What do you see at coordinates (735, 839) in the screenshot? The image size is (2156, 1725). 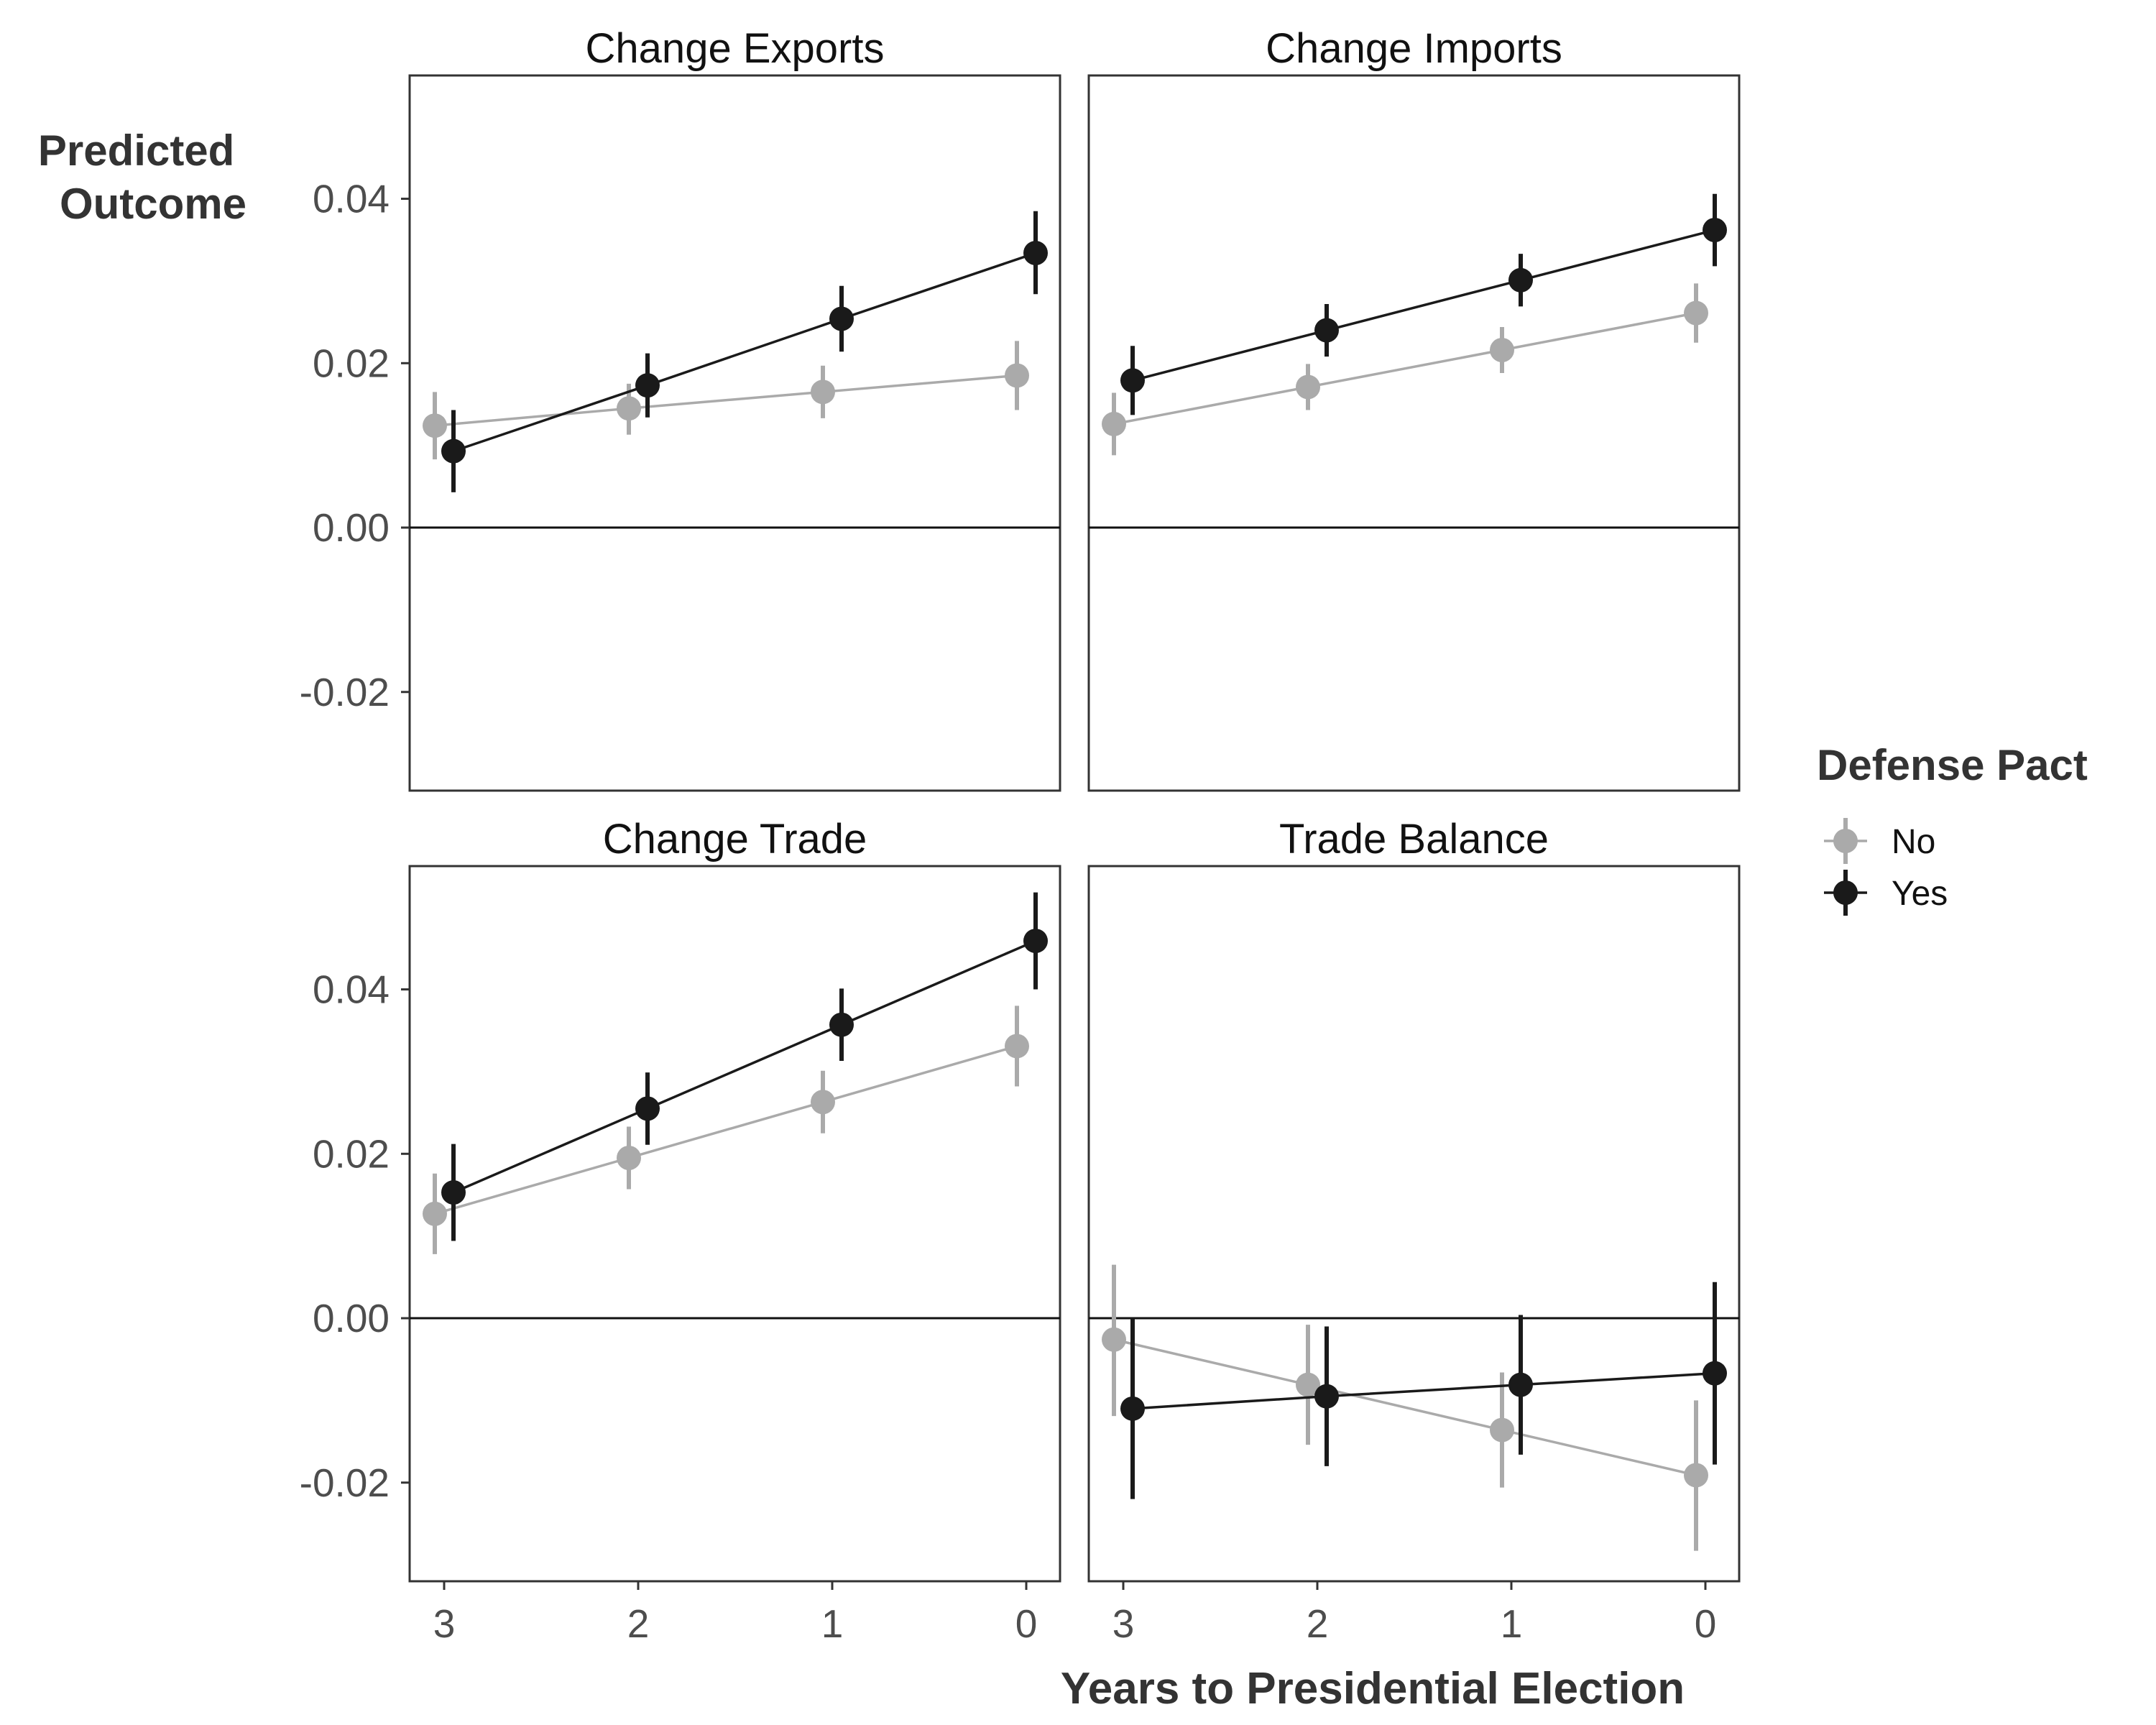 I see `panel-title: Change Trade` at bounding box center [735, 839].